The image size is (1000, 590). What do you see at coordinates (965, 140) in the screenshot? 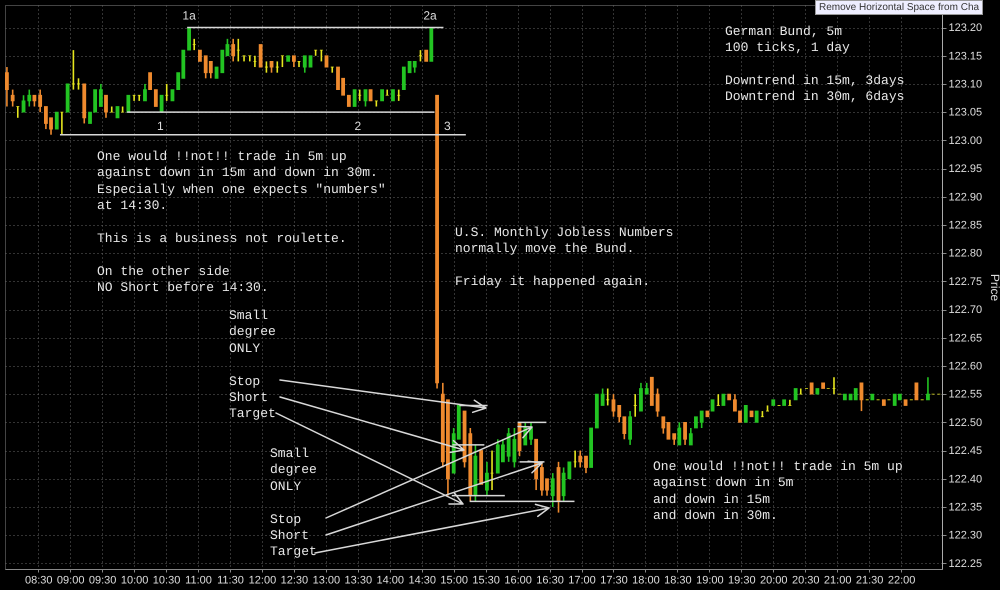
I see `y-tick-label: 123.00` at bounding box center [965, 140].